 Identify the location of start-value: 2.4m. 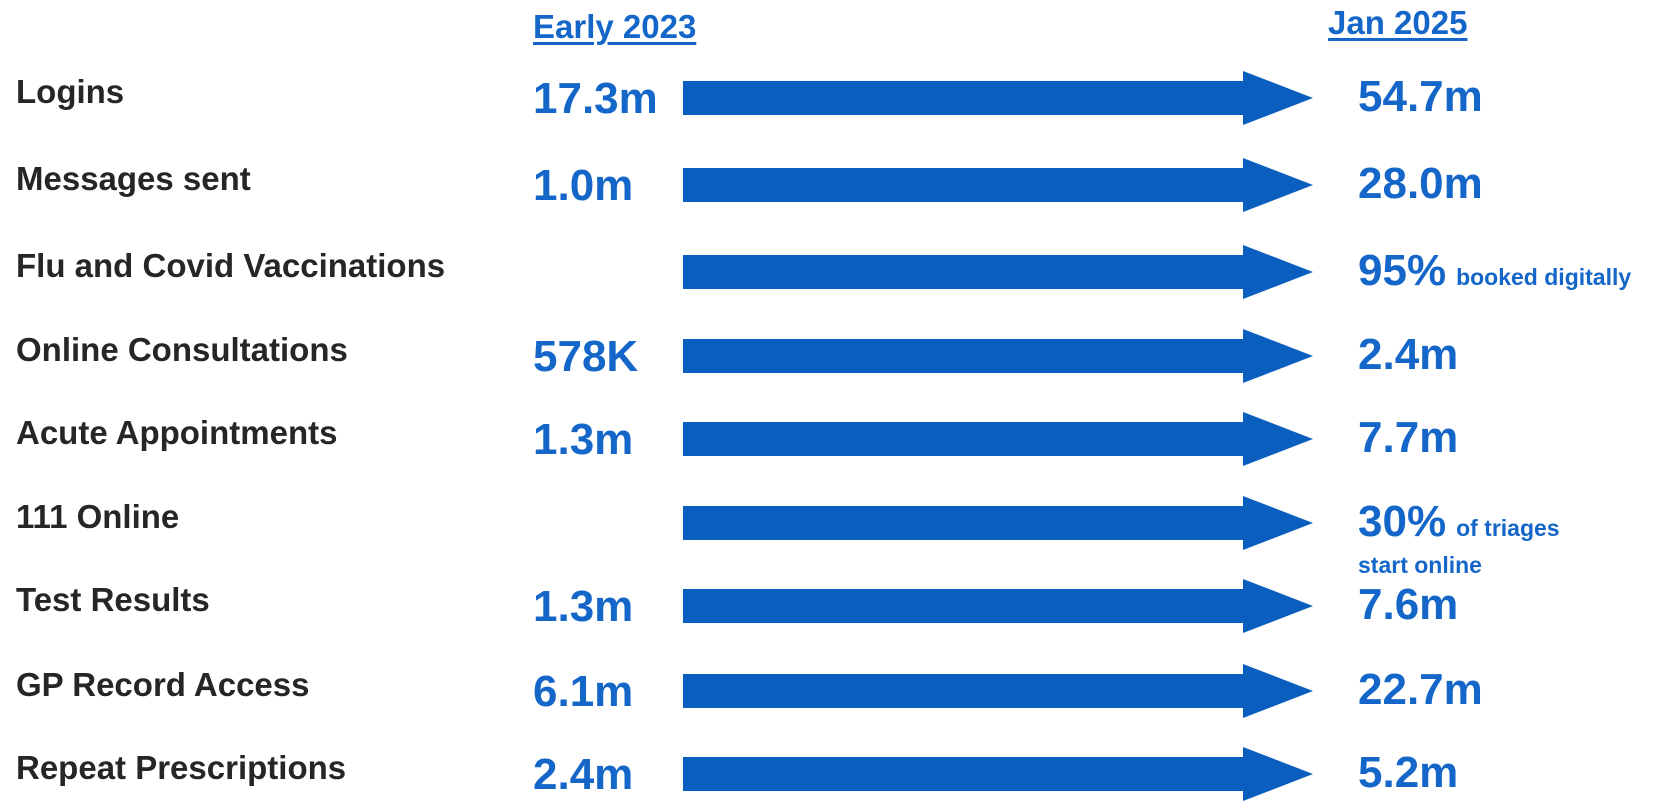
(583, 774).